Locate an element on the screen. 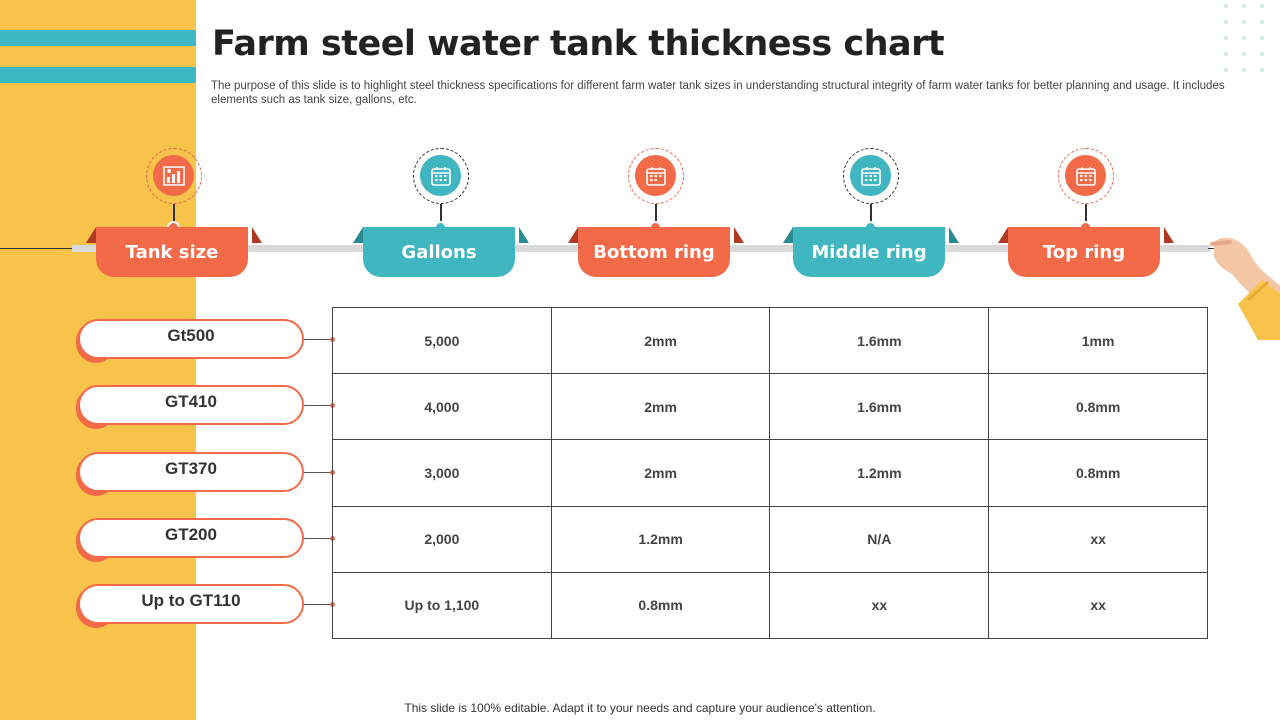  row-label-tank-size: GT410 is located at coordinates (205, 407).